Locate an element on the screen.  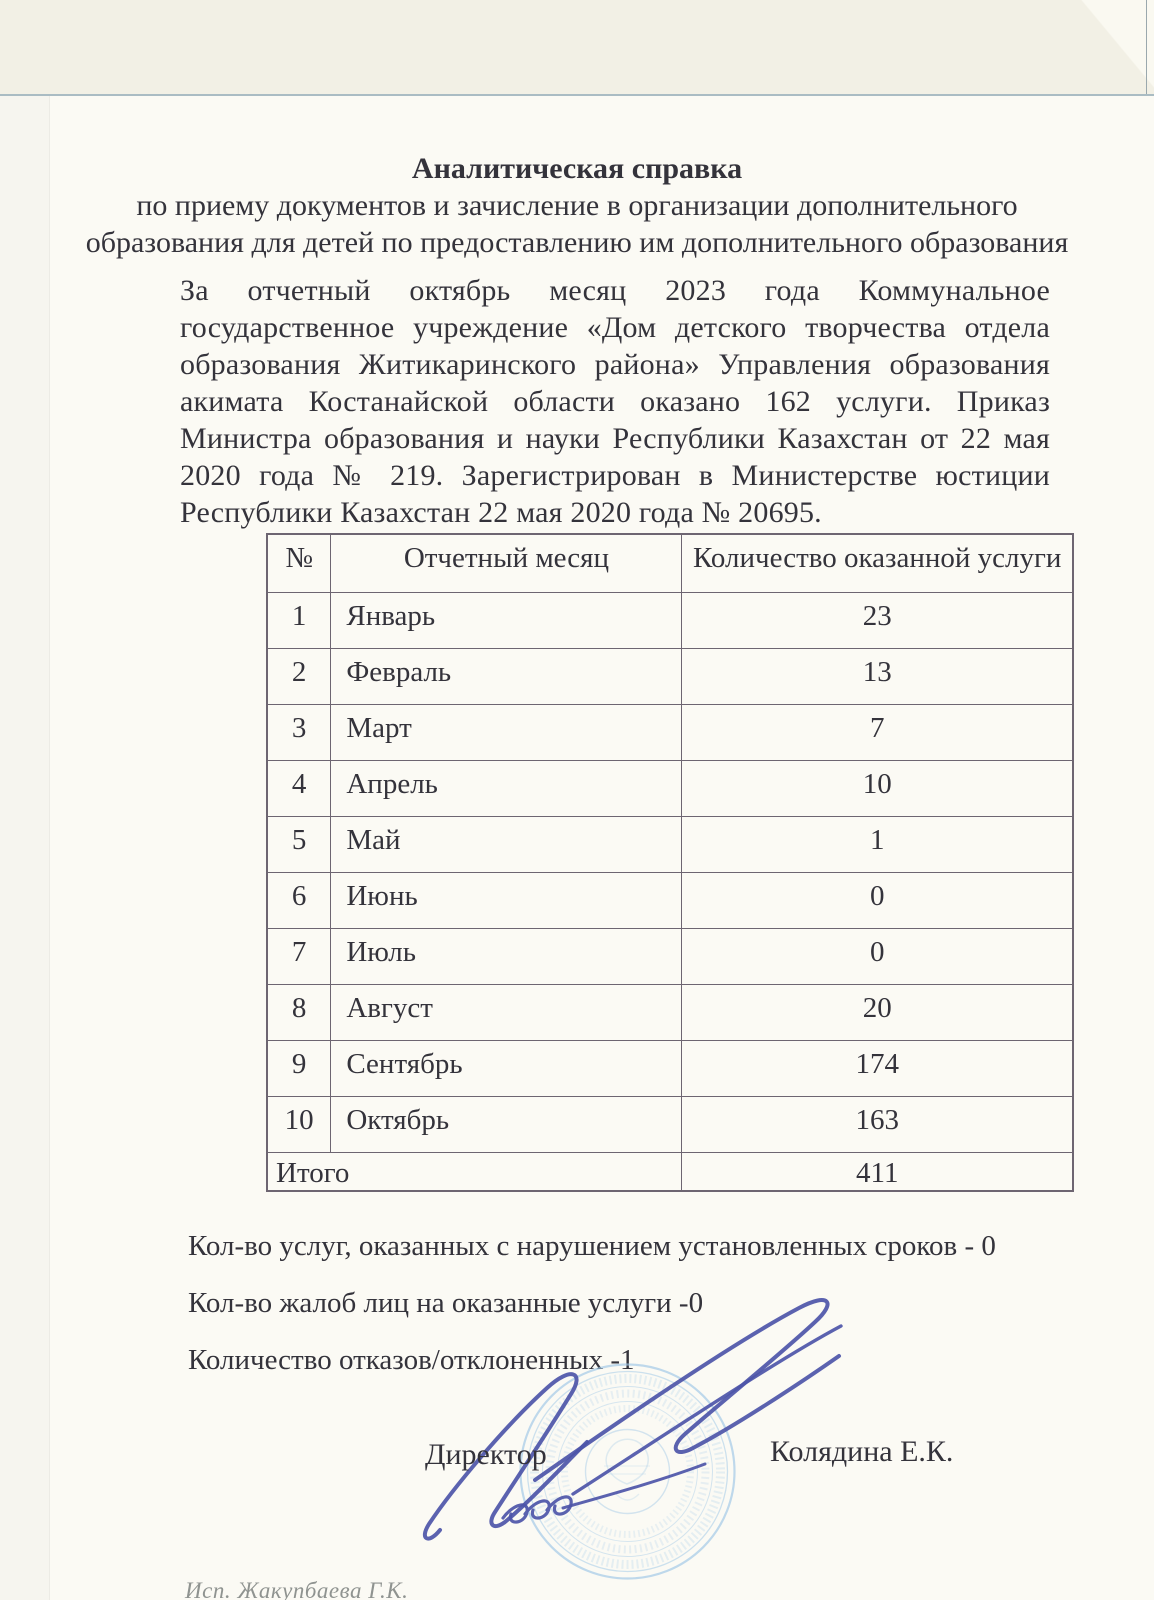
table-row: 2 Февраль 13 is located at coordinates (670, 676).